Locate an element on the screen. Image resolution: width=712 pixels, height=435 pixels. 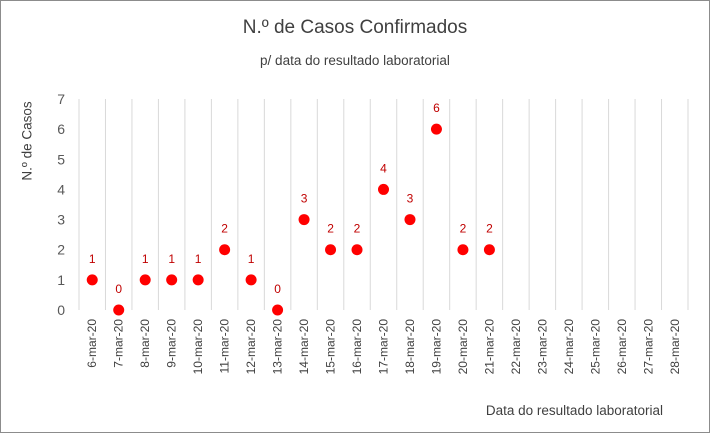
y-tick-label: 2 is located at coordinates (61, 250).